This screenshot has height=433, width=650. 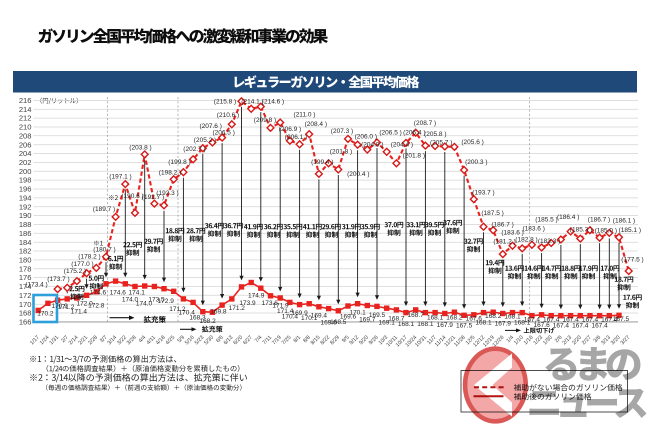 I want to click on svg-text: 2/14, so click(x=74, y=341).